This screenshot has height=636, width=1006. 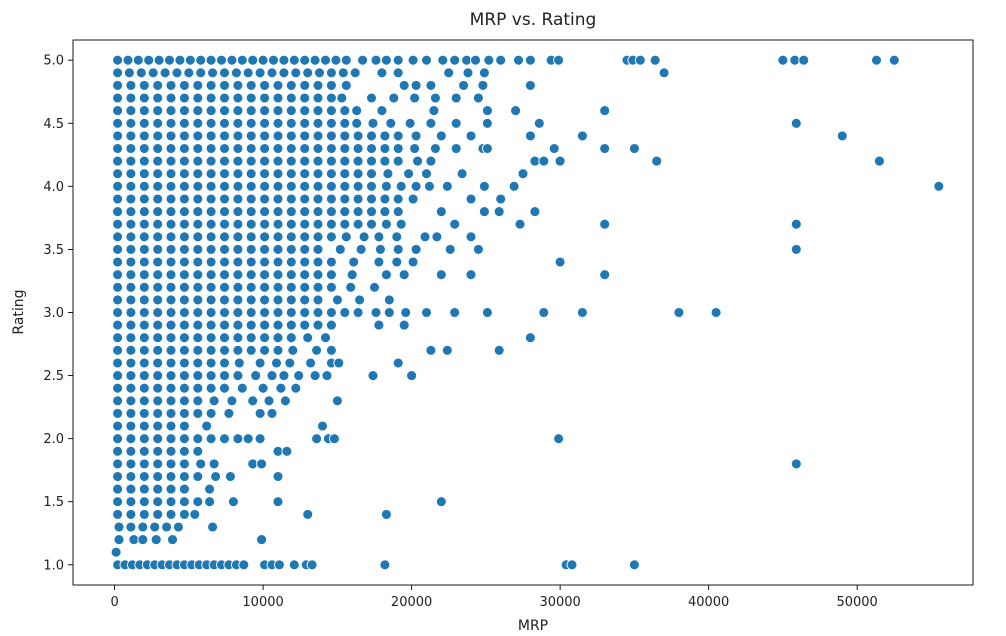 I want to click on y-axis: 1.0 1.5 2.0 2.5 3.0 3.5 4.0 4.5 5.0, so click(x=58, y=313).